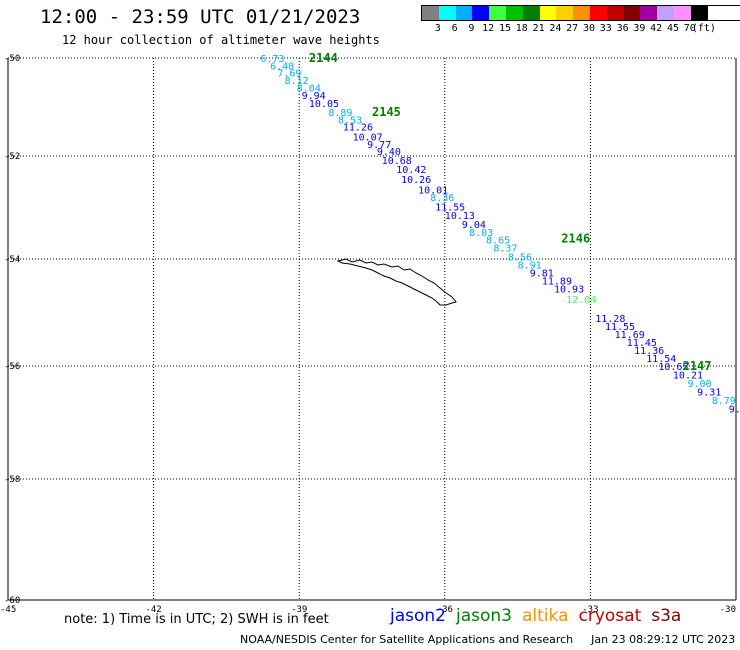 The height and width of the screenshot is (650, 740). What do you see at coordinates (709, 392) in the screenshot?
I see `wave-height-value: 9.31` at bounding box center [709, 392].